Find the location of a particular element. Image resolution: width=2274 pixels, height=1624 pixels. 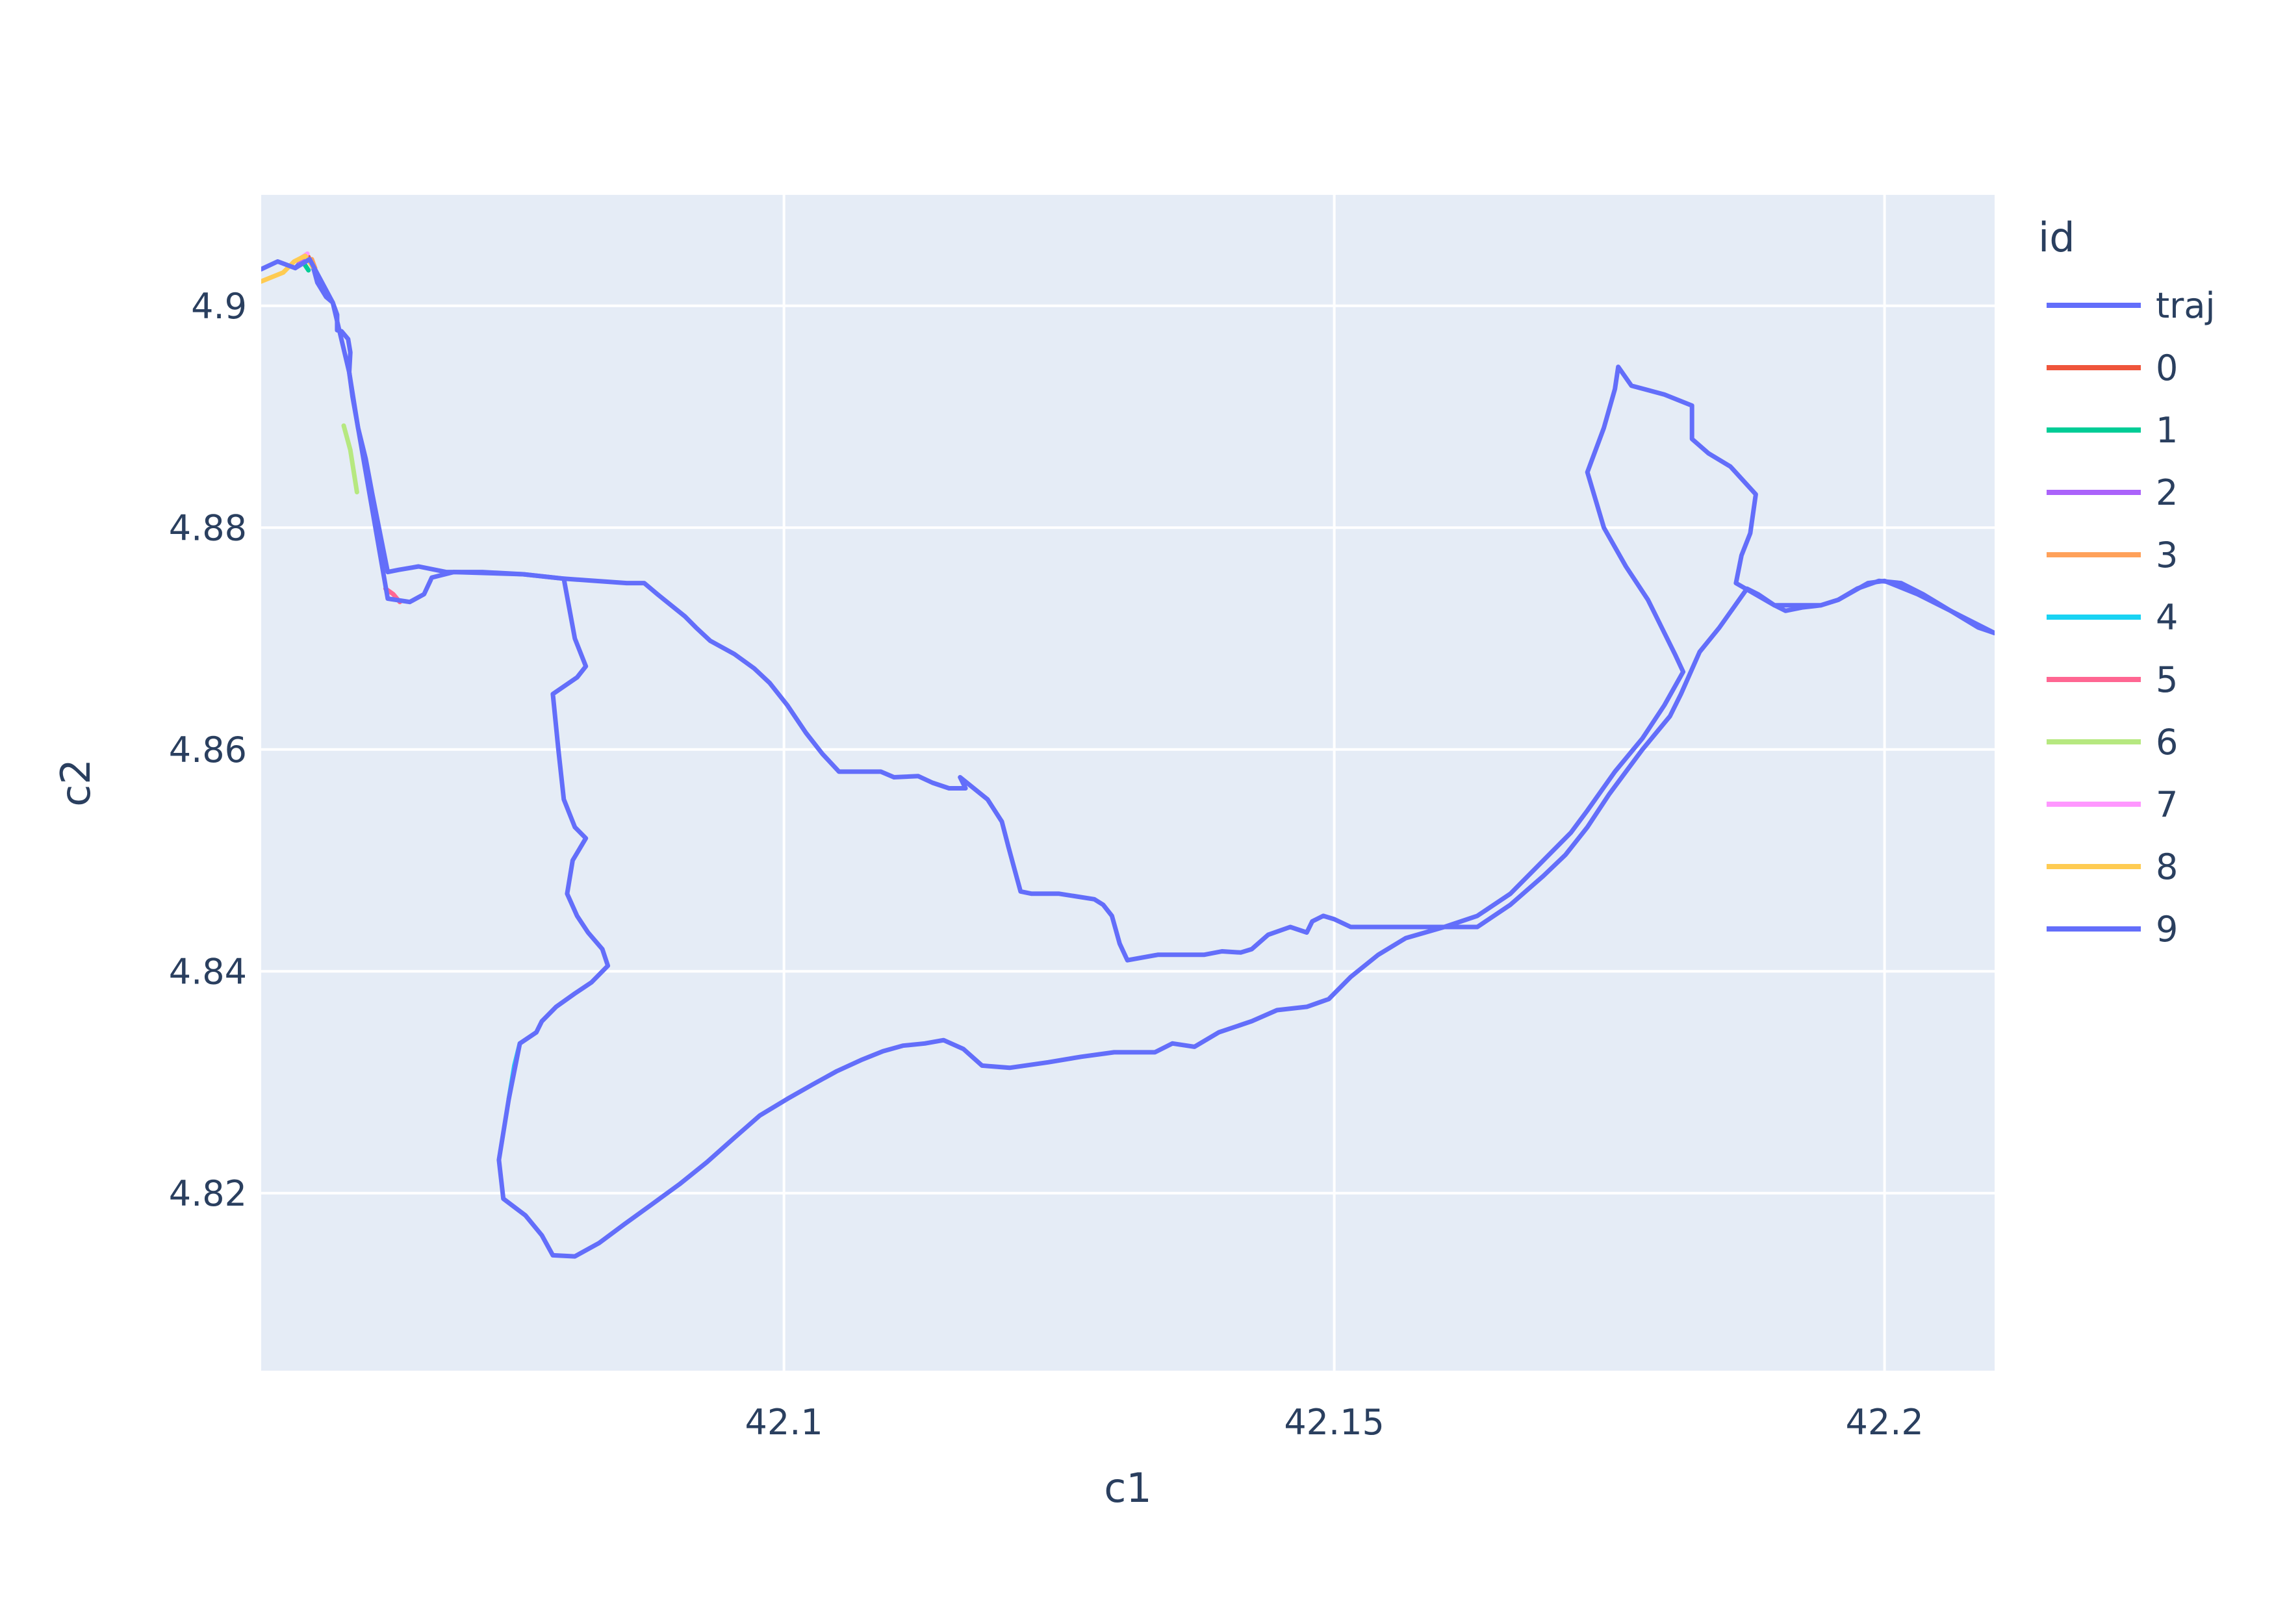

legend-label: 4 is located at coordinates (2167, 617).